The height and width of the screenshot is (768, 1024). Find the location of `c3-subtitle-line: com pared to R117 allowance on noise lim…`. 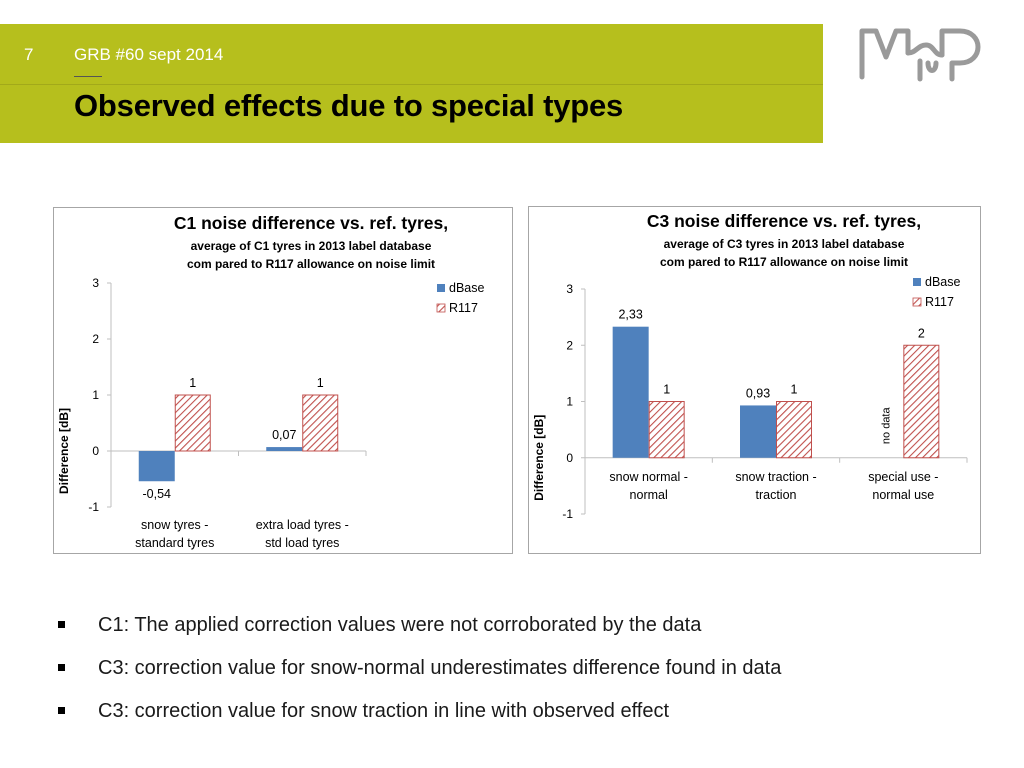

c3-subtitle-line: com pared to R117 allowance on noise lim… is located at coordinates (784, 262).